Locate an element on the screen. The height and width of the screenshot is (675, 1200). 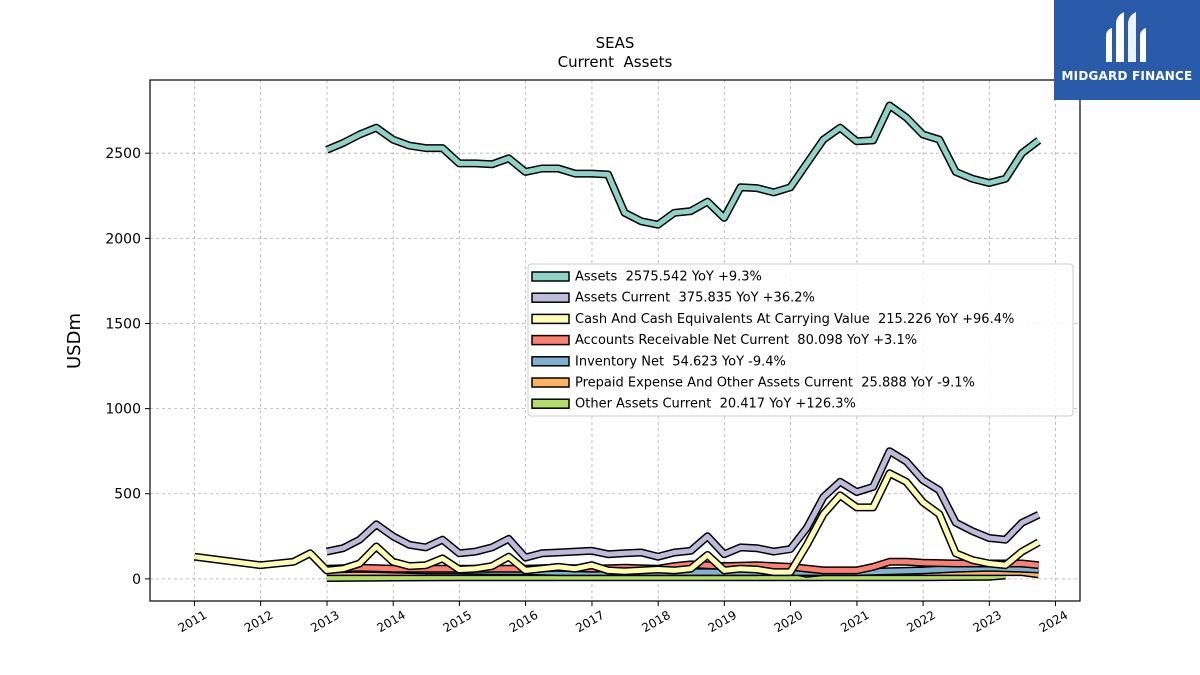
x-tick-label: 2011 is located at coordinates (192, 621).